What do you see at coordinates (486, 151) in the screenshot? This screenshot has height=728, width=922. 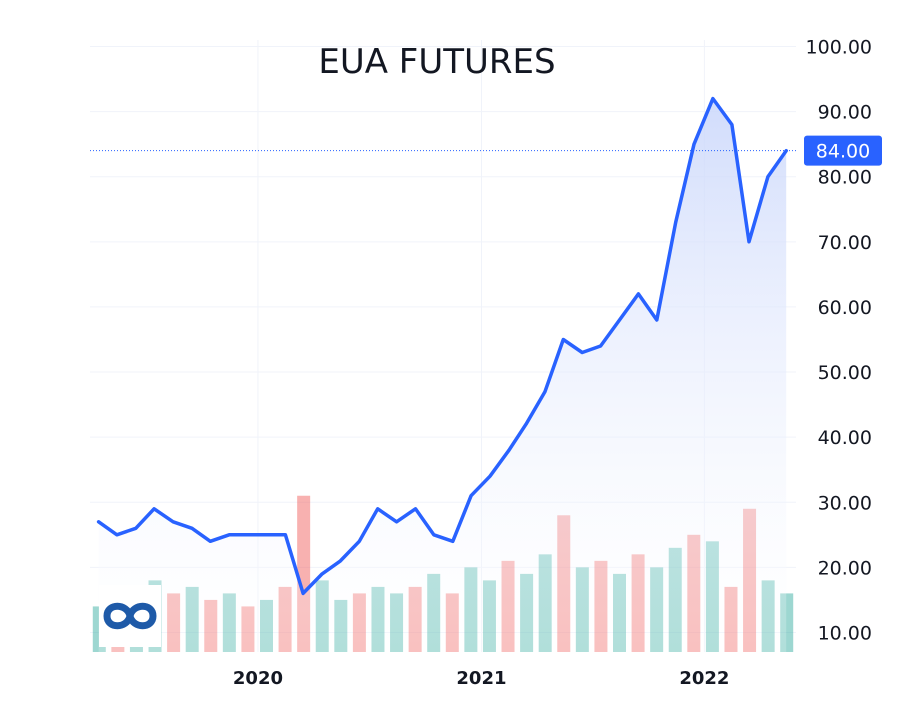 I see `last-price-marker: 84.00` at bounding box center [486, 151].